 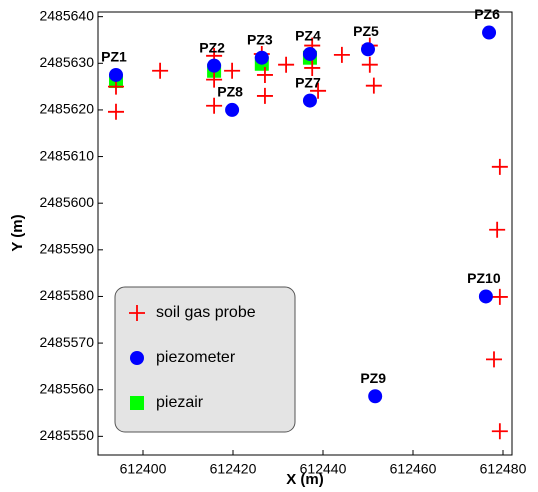 What do you see at coordinates (484, 278) in the screenshot?
I see `point-label: PZ10` at bounding box center [484, 278].